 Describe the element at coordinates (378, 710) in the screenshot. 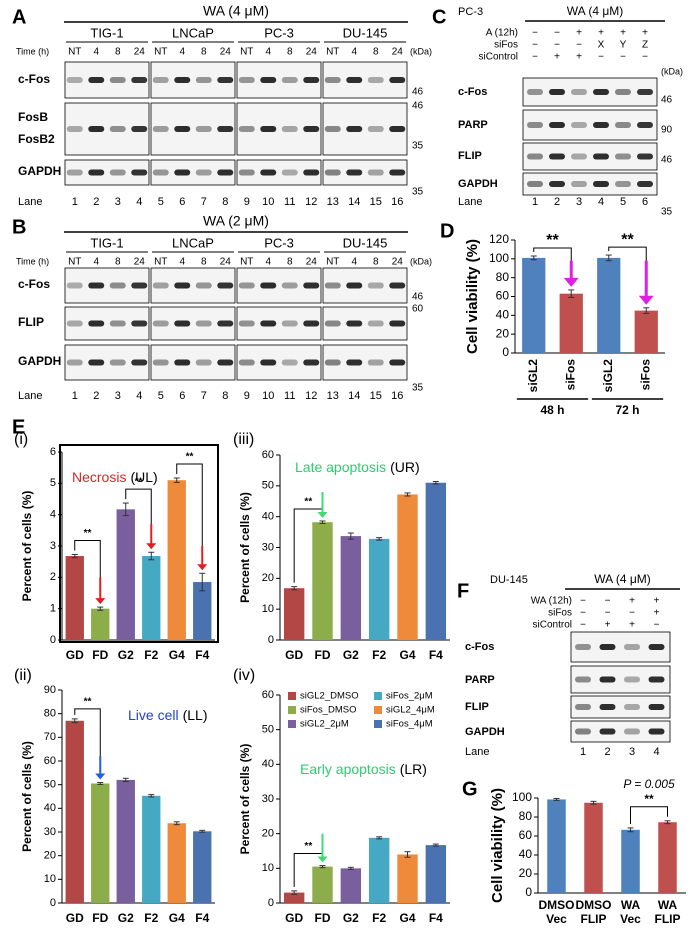

I see `legend-swatch` at that location.